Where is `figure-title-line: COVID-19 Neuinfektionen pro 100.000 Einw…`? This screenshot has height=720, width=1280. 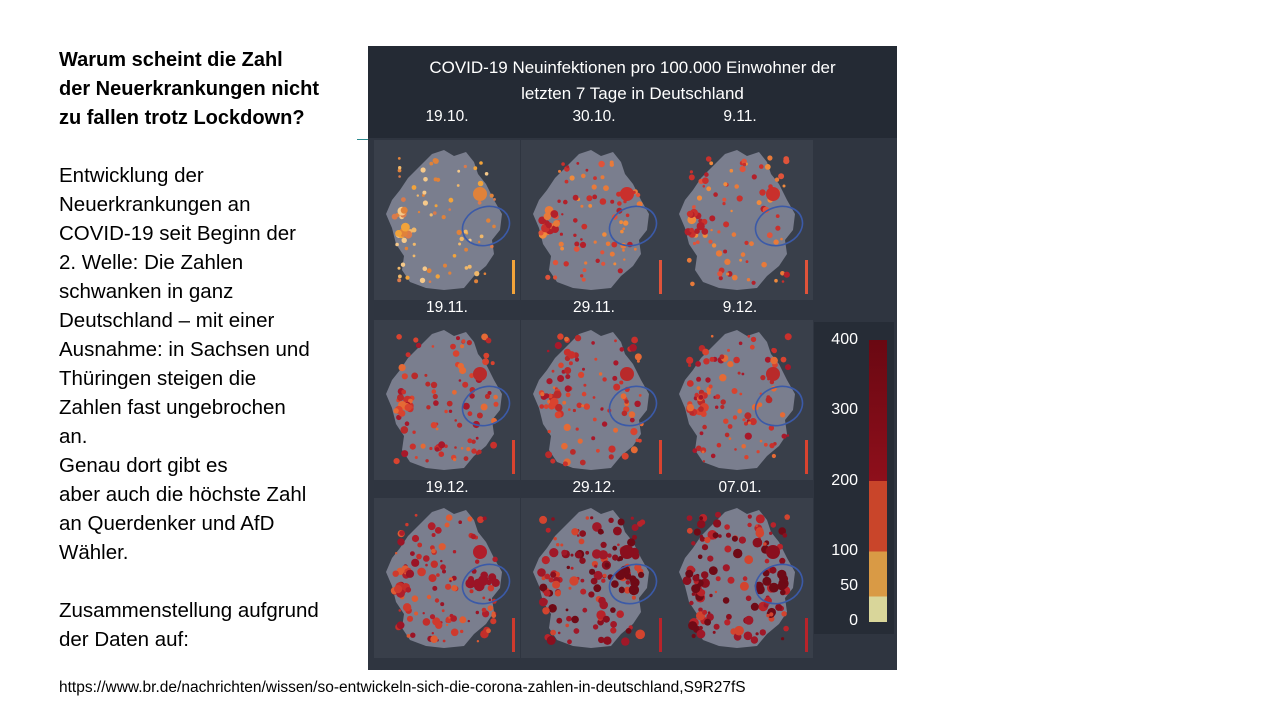
figure-title-line: COVID-19 Neuinfektionen pro 100.000 Einw… is located at coordinates (632, 67).